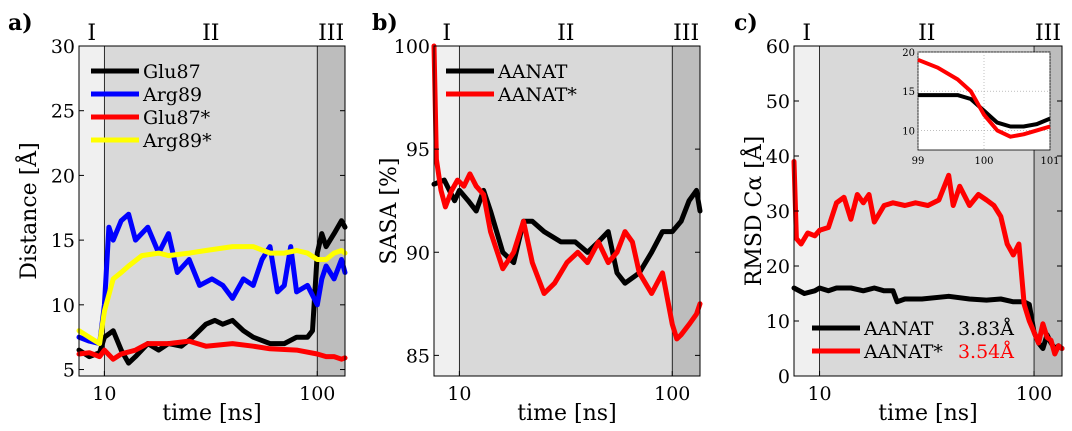 This screenshot has height=431, width=1072. I want to click on legend-label-2: Arg89, so click(172, 95).